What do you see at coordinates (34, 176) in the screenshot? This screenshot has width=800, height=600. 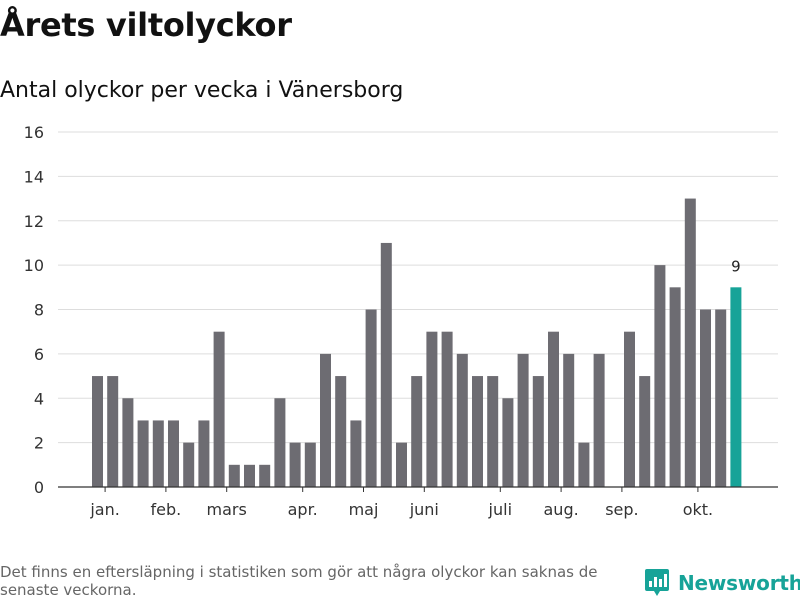 I see `y-tick-label-14: 14` at bounding box center [34, 176].